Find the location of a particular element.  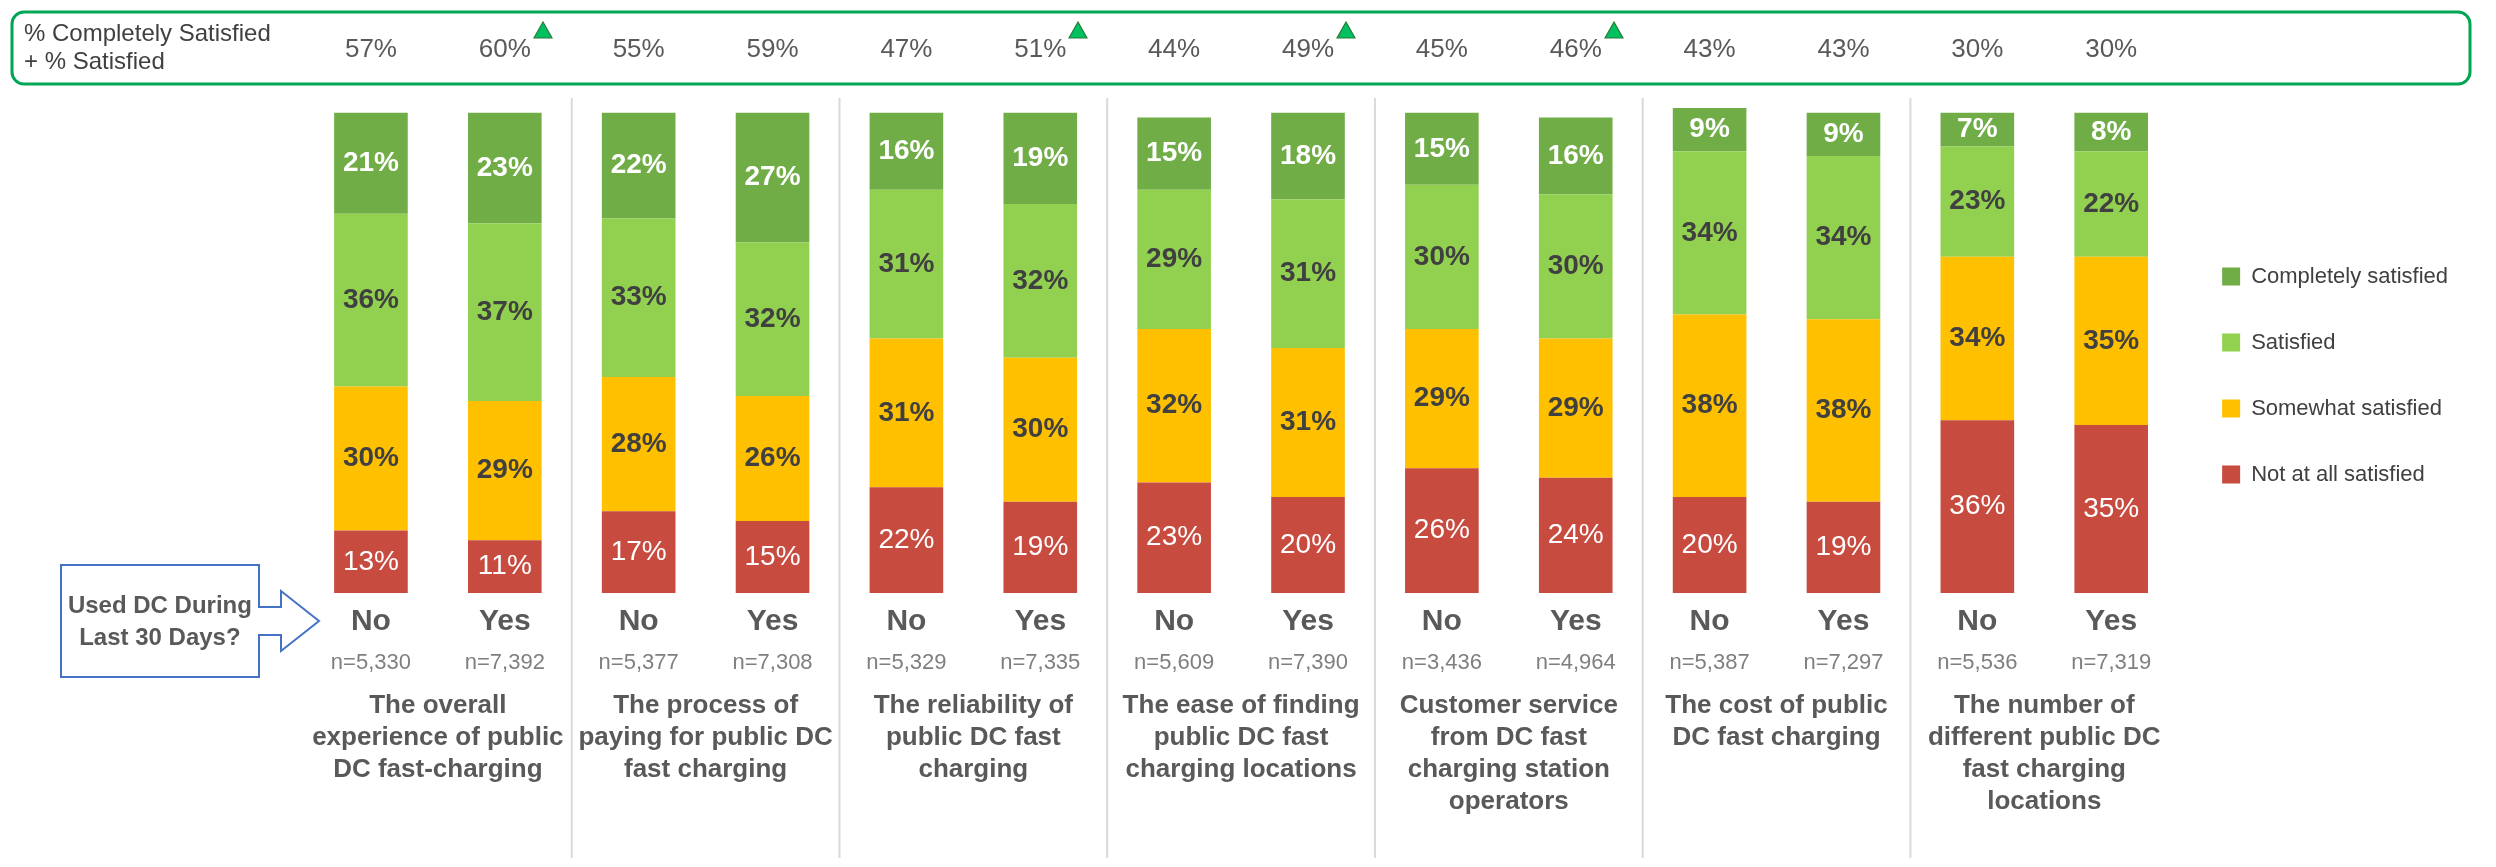

text: Customer service from DC fast charging station operators is located at coordinates (1508, 752).